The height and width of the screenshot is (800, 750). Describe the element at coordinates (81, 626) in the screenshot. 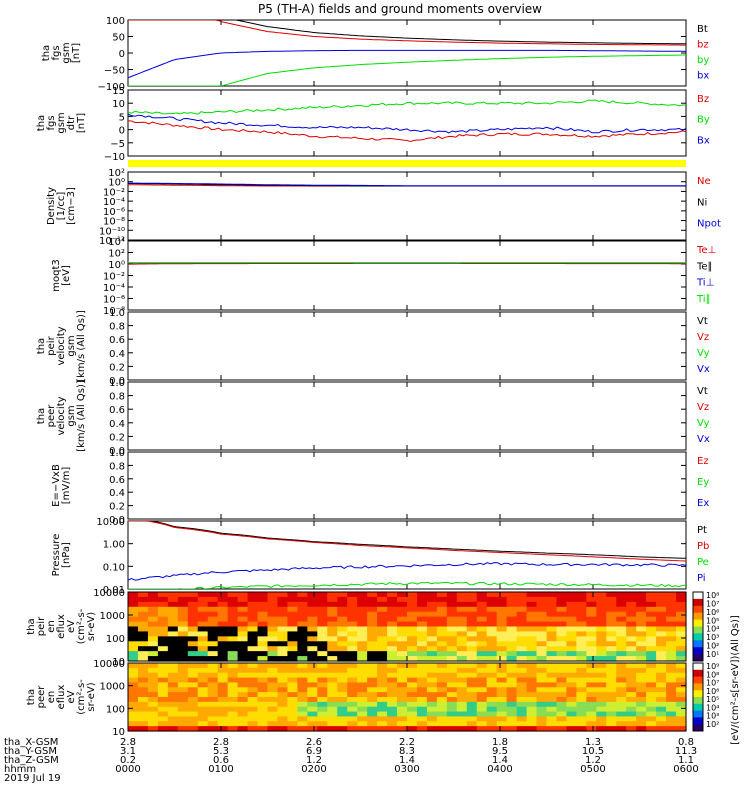

I see `ylabel-peir-spectrogram-5: (cm²-s-` at that location.